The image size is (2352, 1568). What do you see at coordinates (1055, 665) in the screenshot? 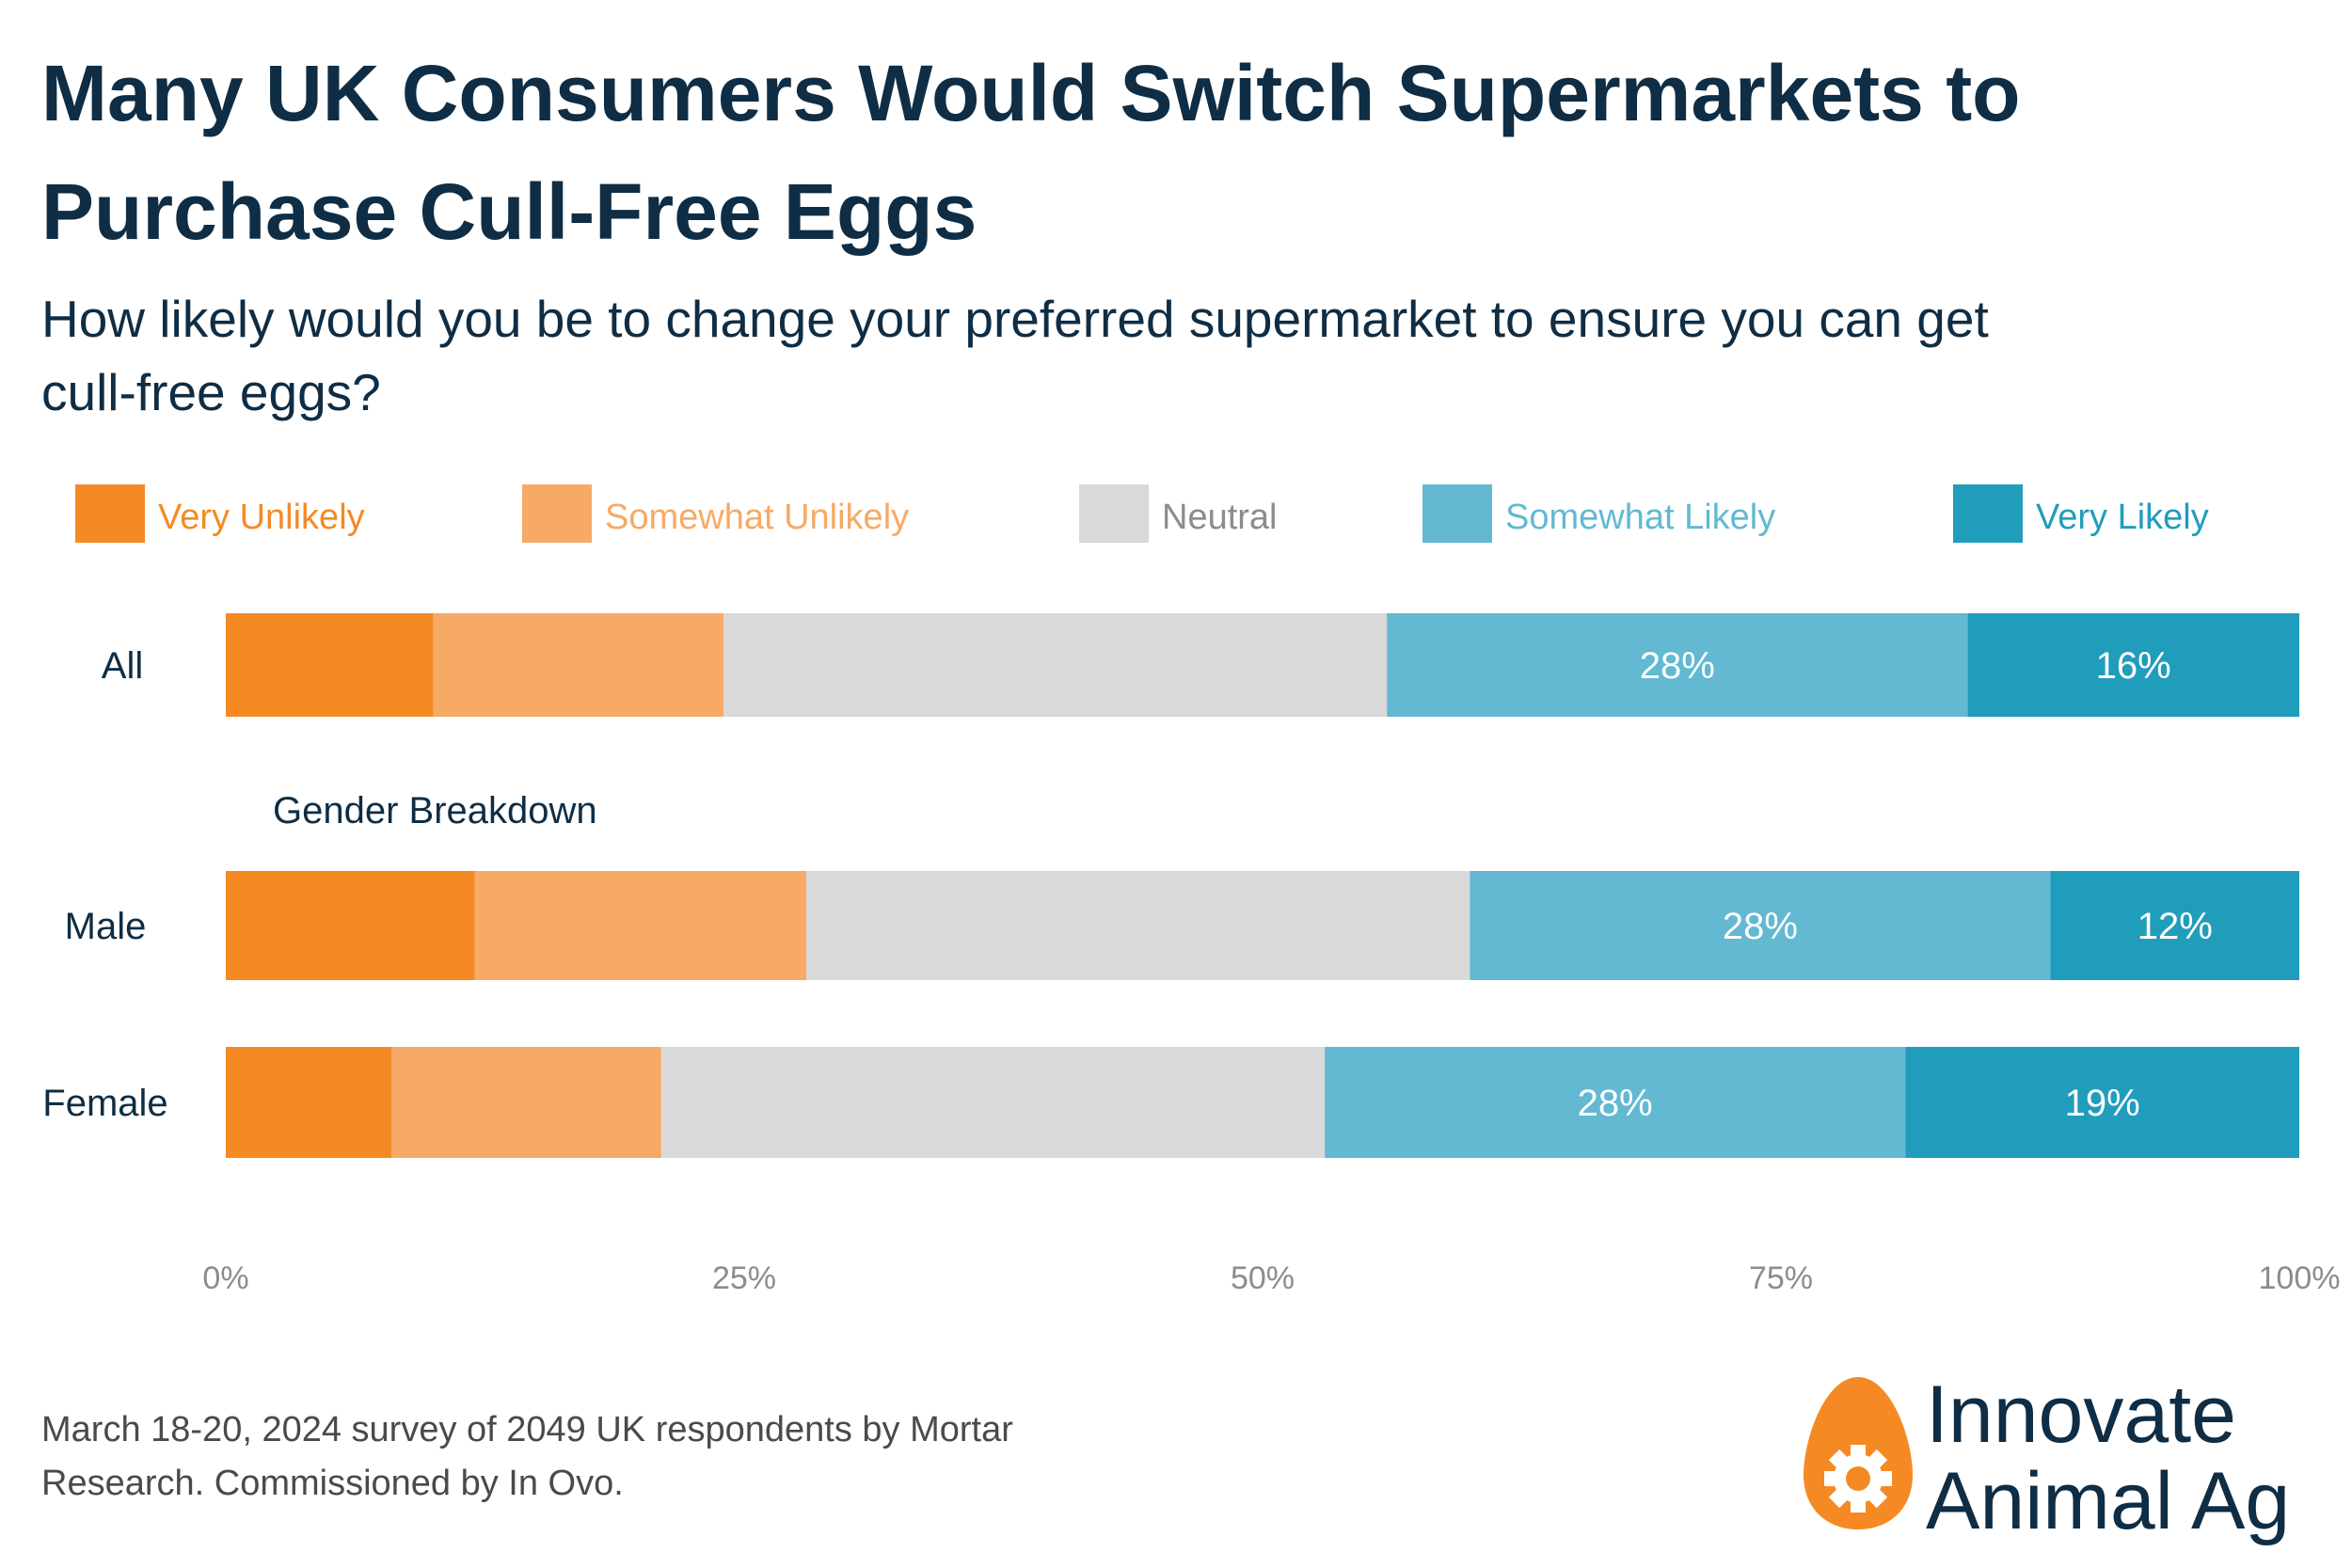
I see `bar-all-neutral` at bounding box center [1055, 665].